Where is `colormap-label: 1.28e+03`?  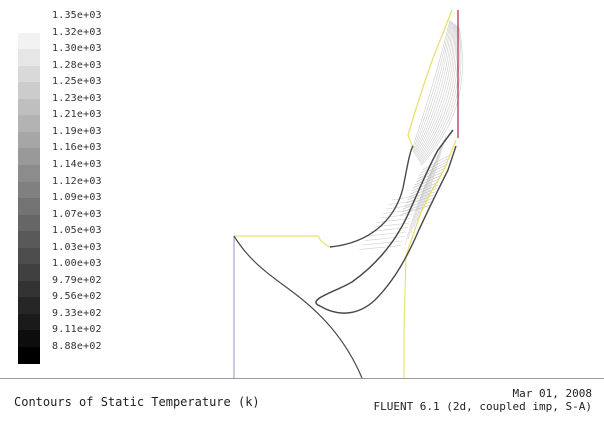 colormap-label: 1.28e+03 is located at coordinates (77, 65).